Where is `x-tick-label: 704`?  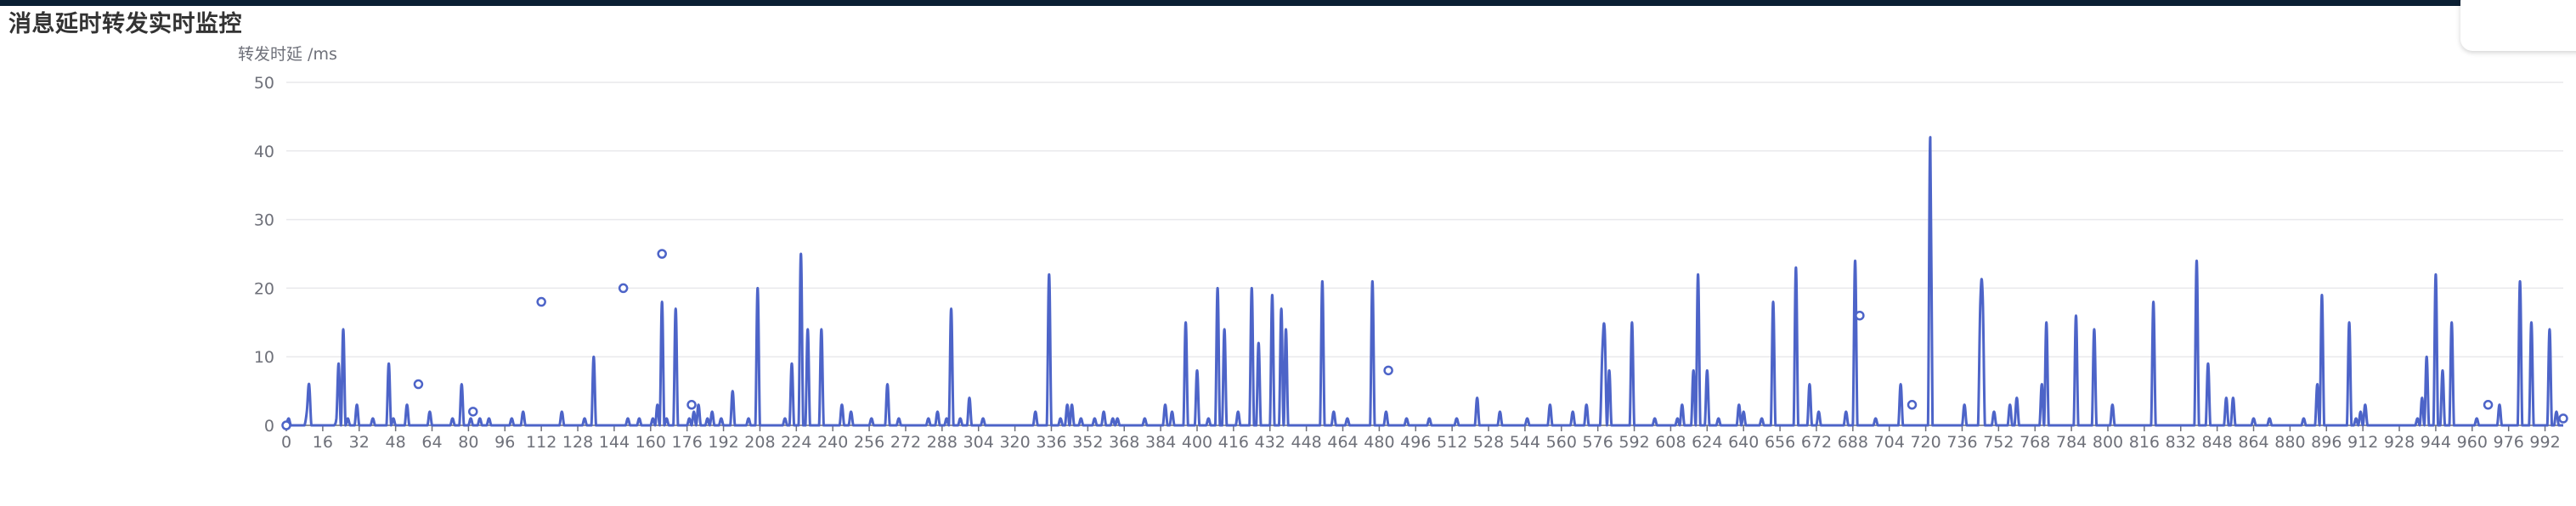 x-tick-label: 704 is located at coordinates (1889, 443).